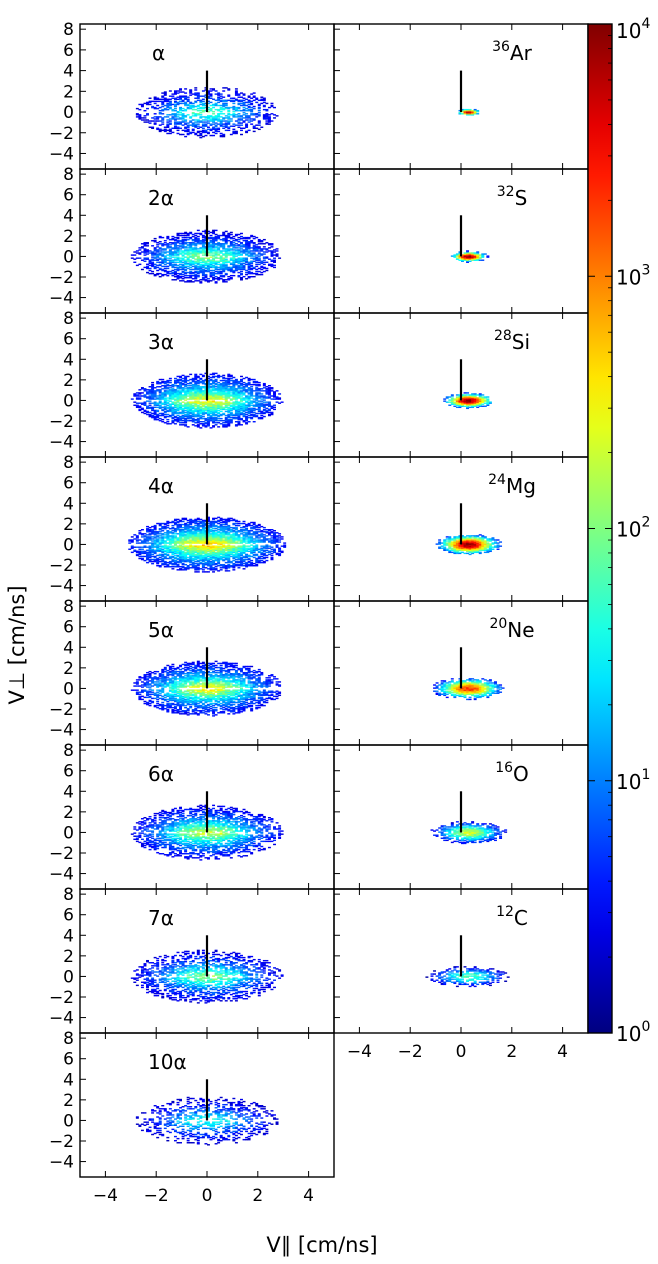  I want to click on y-axis-label: V⊥ [cm/ns], so click(17, 644).